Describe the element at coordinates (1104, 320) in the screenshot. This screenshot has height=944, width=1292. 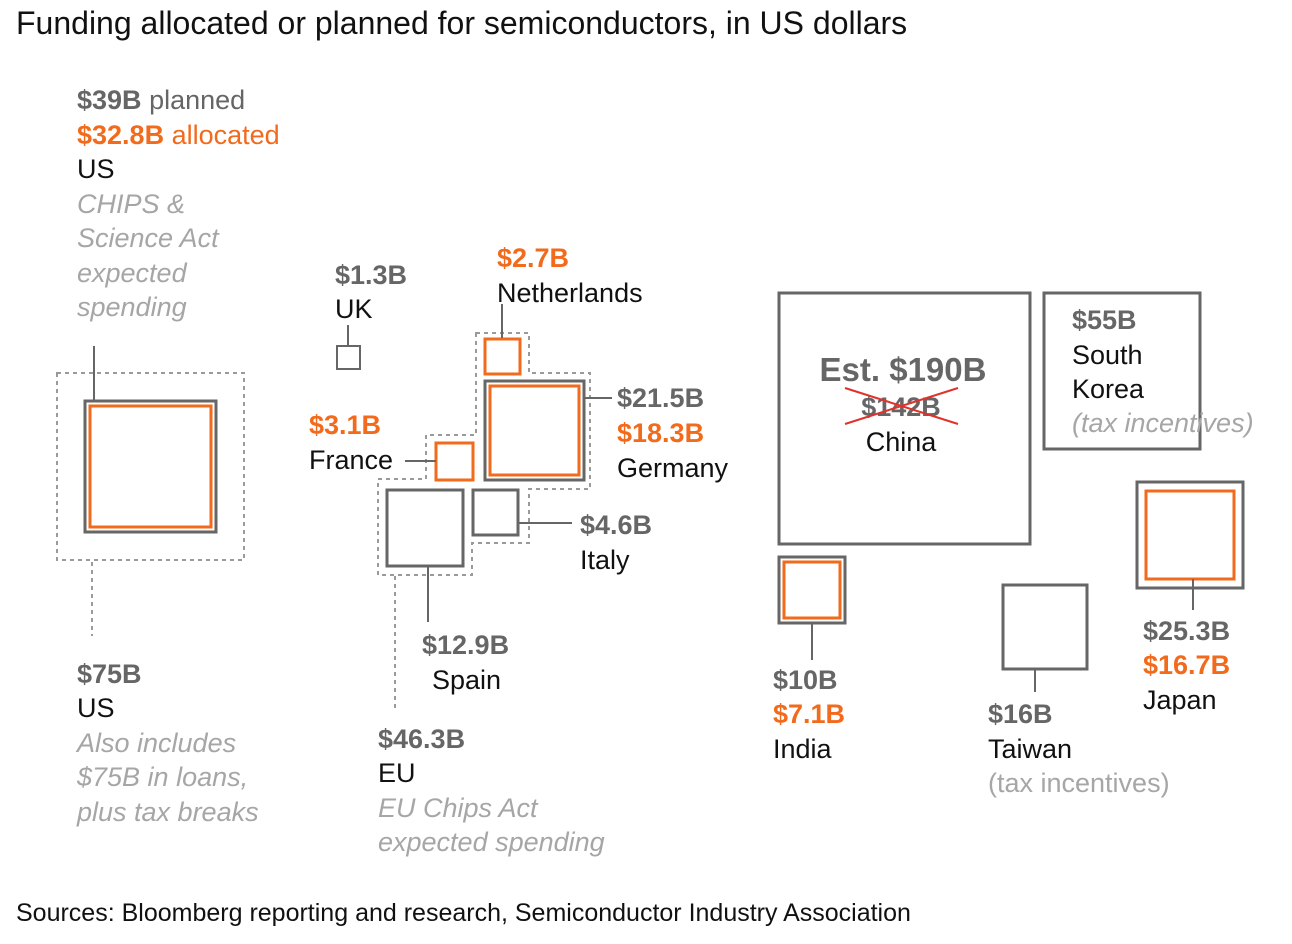
I see `south-korea-planned-value: $55B` at that location.